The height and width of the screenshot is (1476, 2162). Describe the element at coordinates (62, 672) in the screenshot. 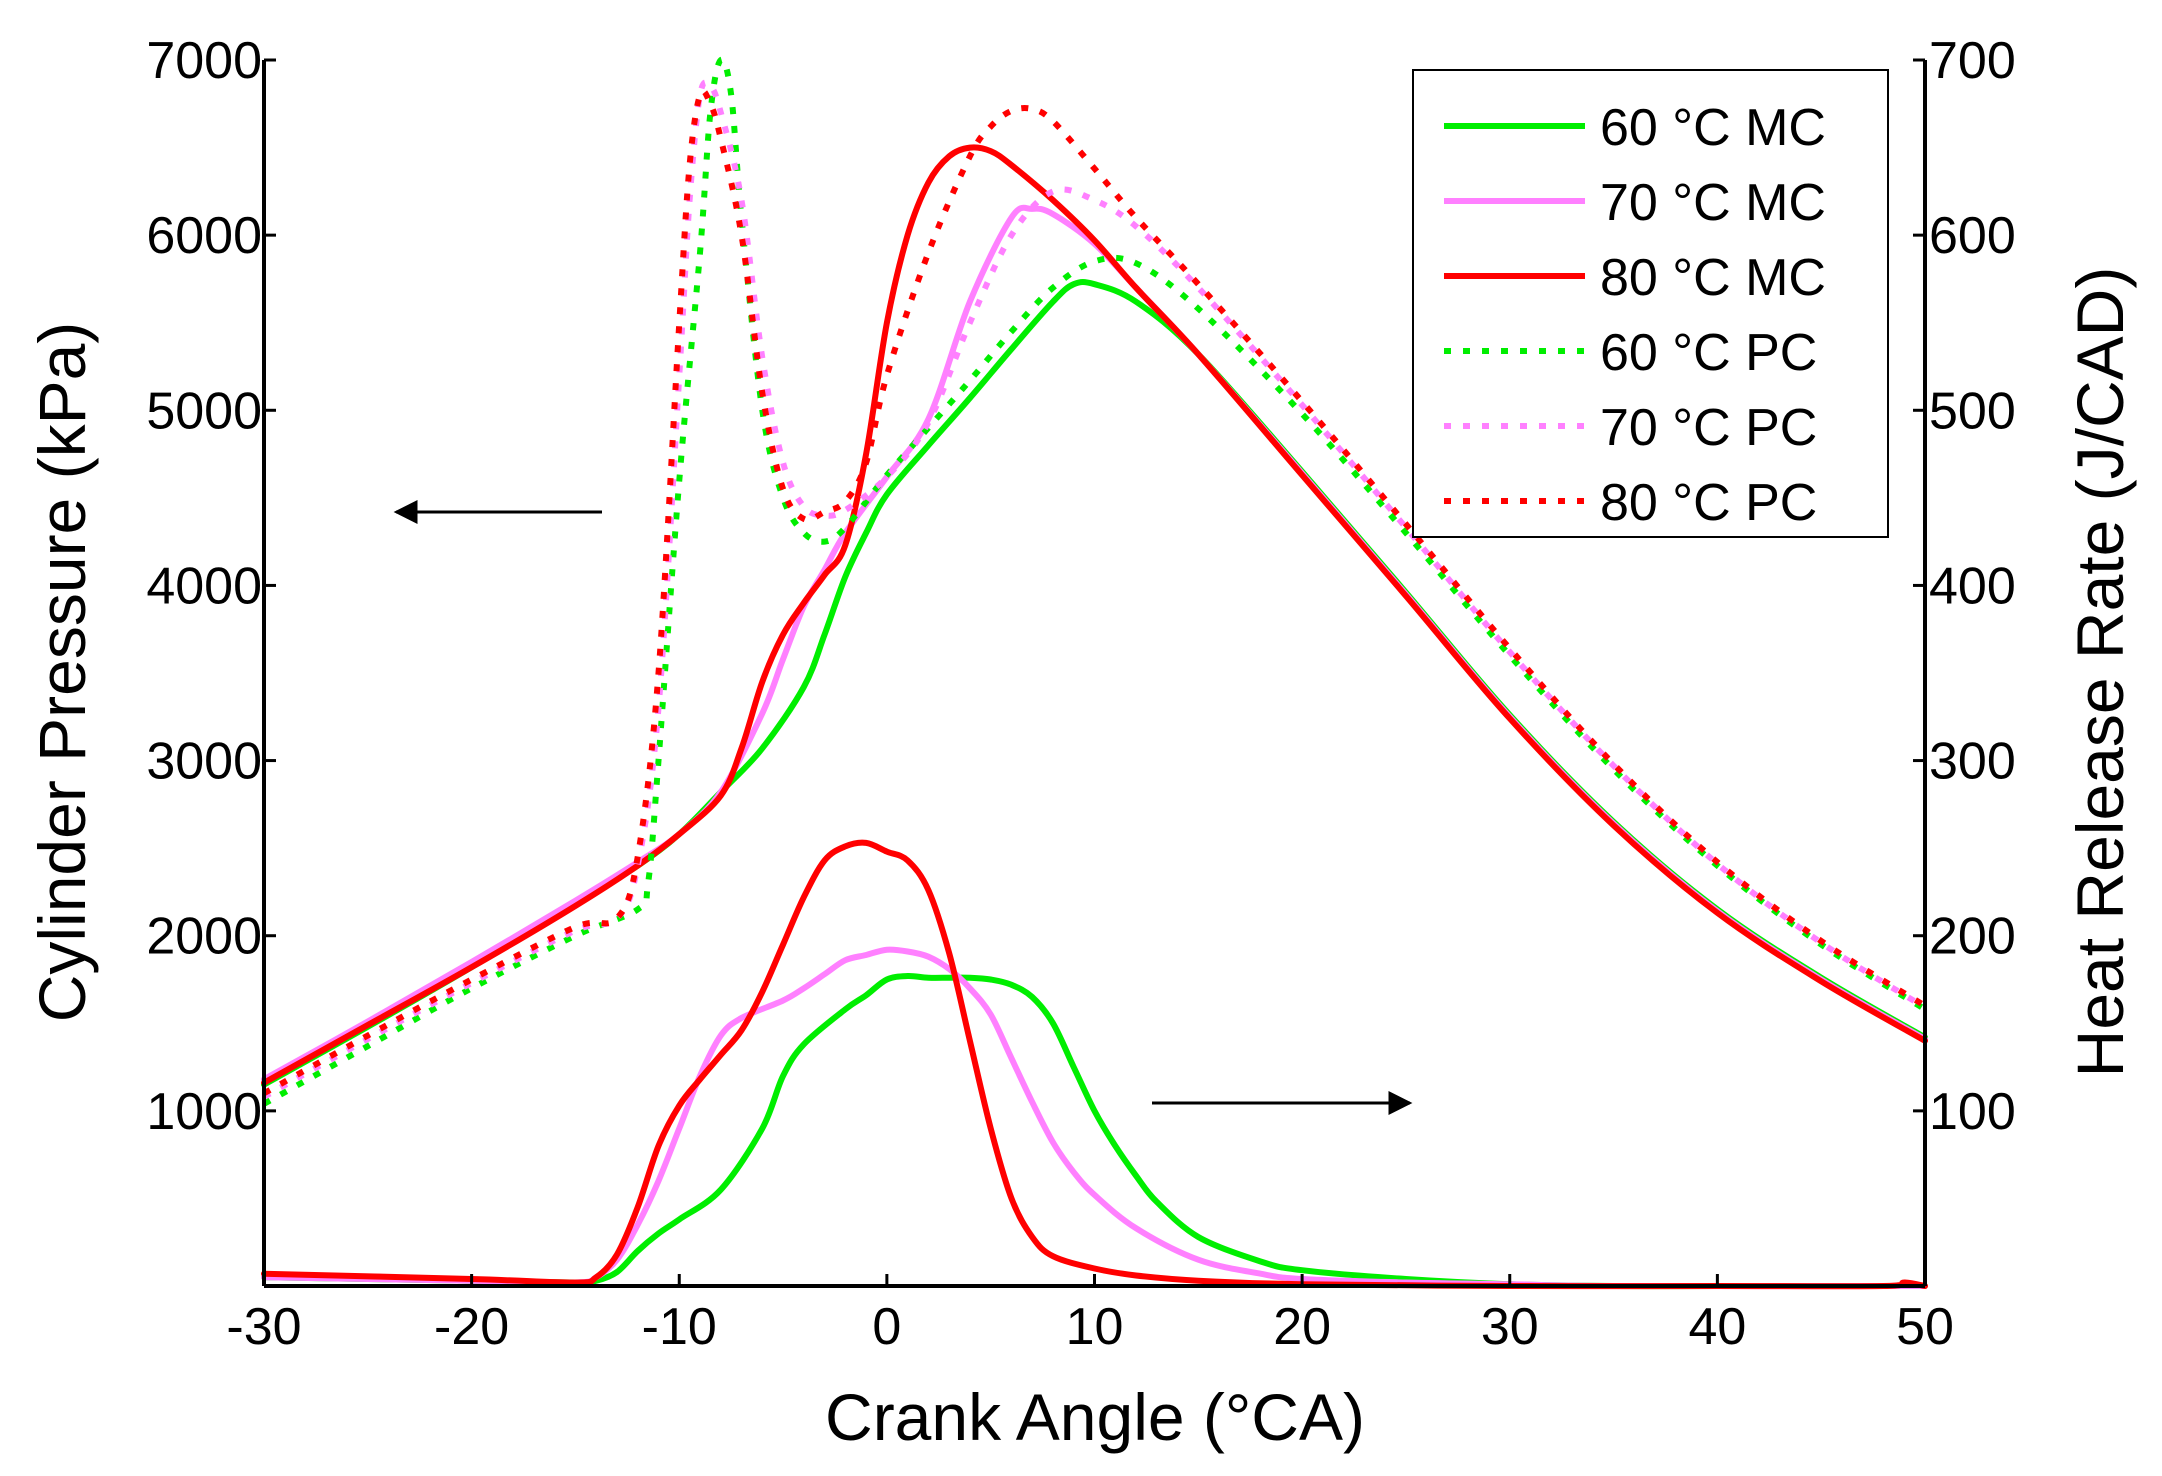

I see `left-y-axis-title: Cylinder Pressure (kPa)` at that location.